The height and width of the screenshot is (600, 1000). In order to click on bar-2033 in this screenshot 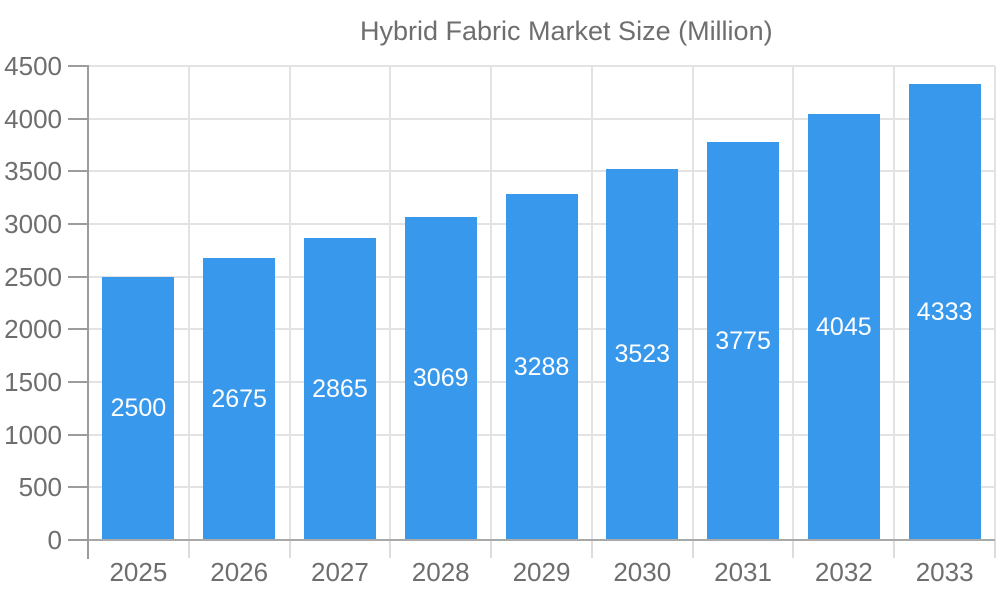, I will do `click(944, 311)`.